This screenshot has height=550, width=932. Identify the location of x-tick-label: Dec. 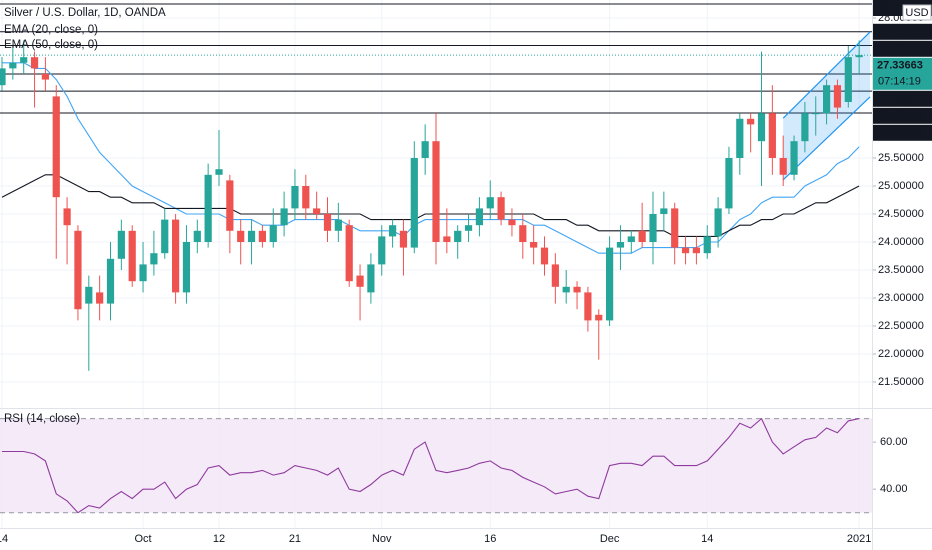
(610, 539).